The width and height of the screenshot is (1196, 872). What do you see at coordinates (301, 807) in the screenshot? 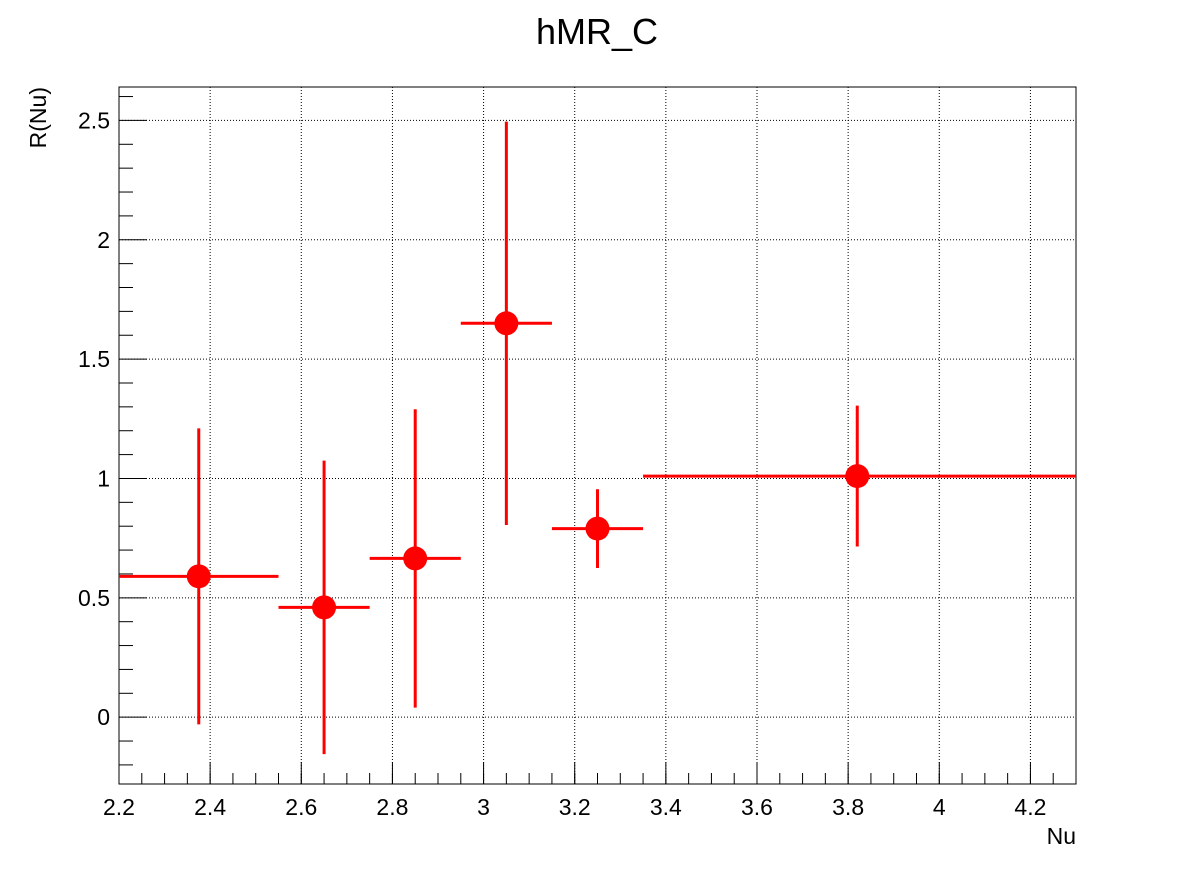
I see `x-tick-label: 2.6` at bounding box center [301, 807].